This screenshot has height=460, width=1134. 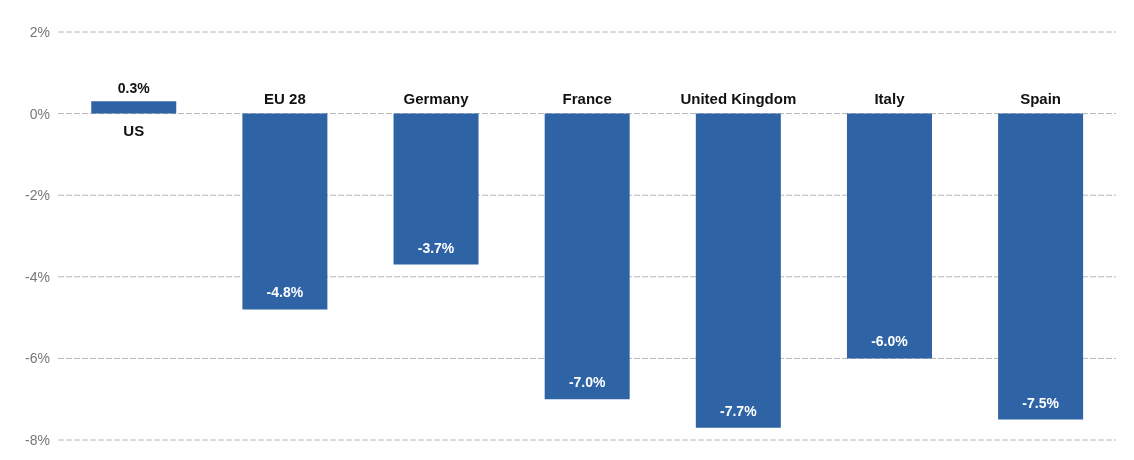 What do you see at coordinates (285, 98) in the screenshot?
I see `x-tick-label: EU 28` at bounding box center [285, 98].